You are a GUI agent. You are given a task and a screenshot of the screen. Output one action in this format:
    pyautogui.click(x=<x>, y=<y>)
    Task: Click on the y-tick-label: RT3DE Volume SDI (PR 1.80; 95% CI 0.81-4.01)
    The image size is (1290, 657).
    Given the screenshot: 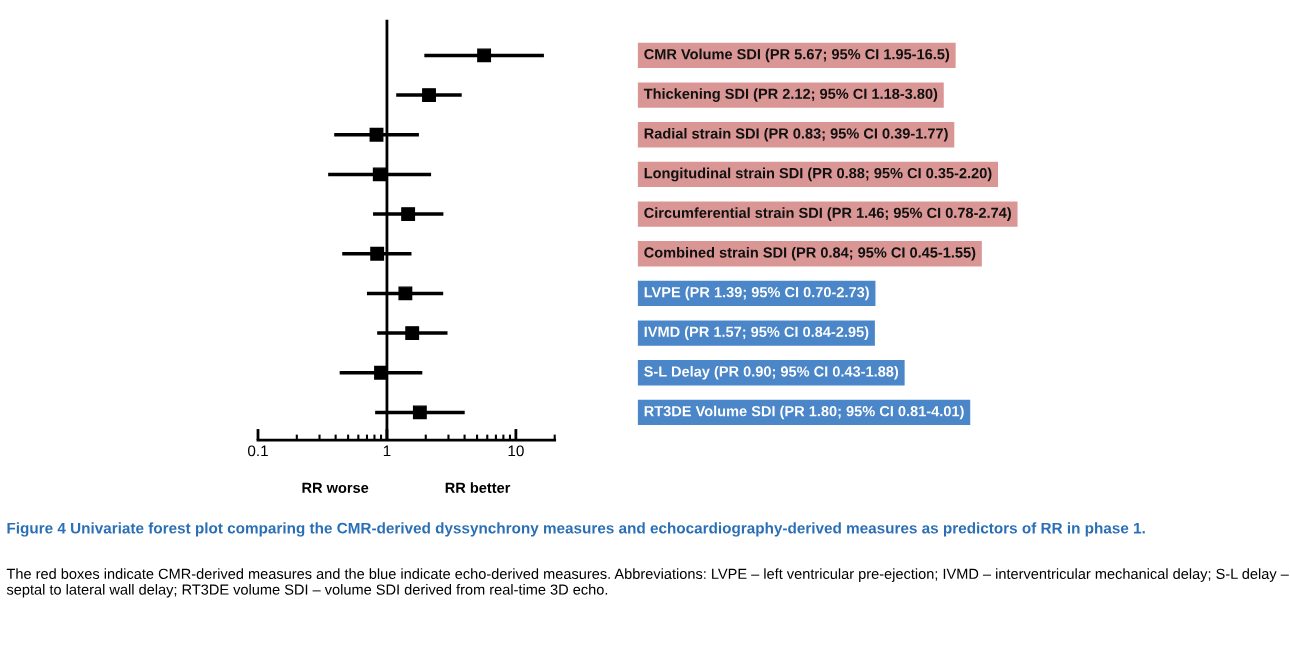 What is the action you would take?
    pyautogui.click(x=804, y=412)
    